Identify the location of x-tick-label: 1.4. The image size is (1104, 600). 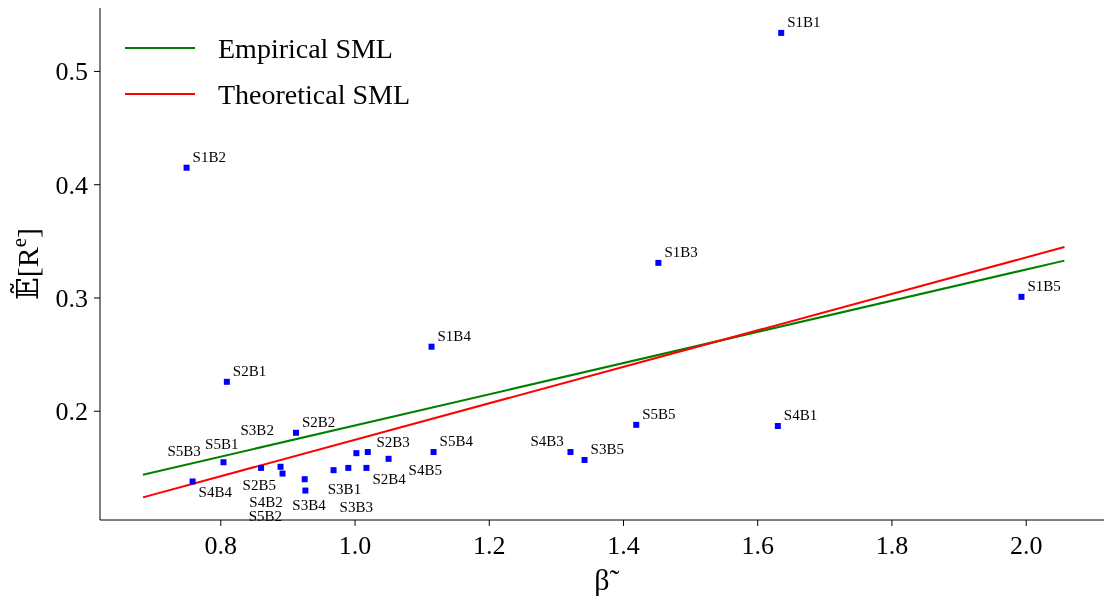
(623, 545).